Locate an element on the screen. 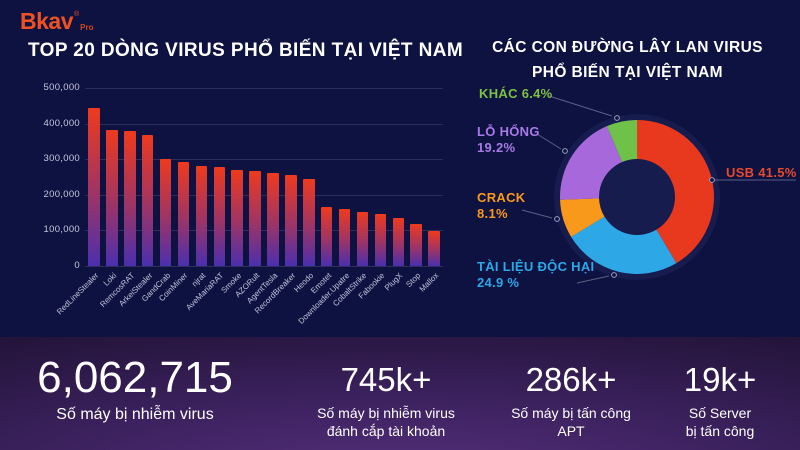 The image size is (800, 450). donut-label-lo-hong-pct: 19.2% is located at coordinates (496, 148).